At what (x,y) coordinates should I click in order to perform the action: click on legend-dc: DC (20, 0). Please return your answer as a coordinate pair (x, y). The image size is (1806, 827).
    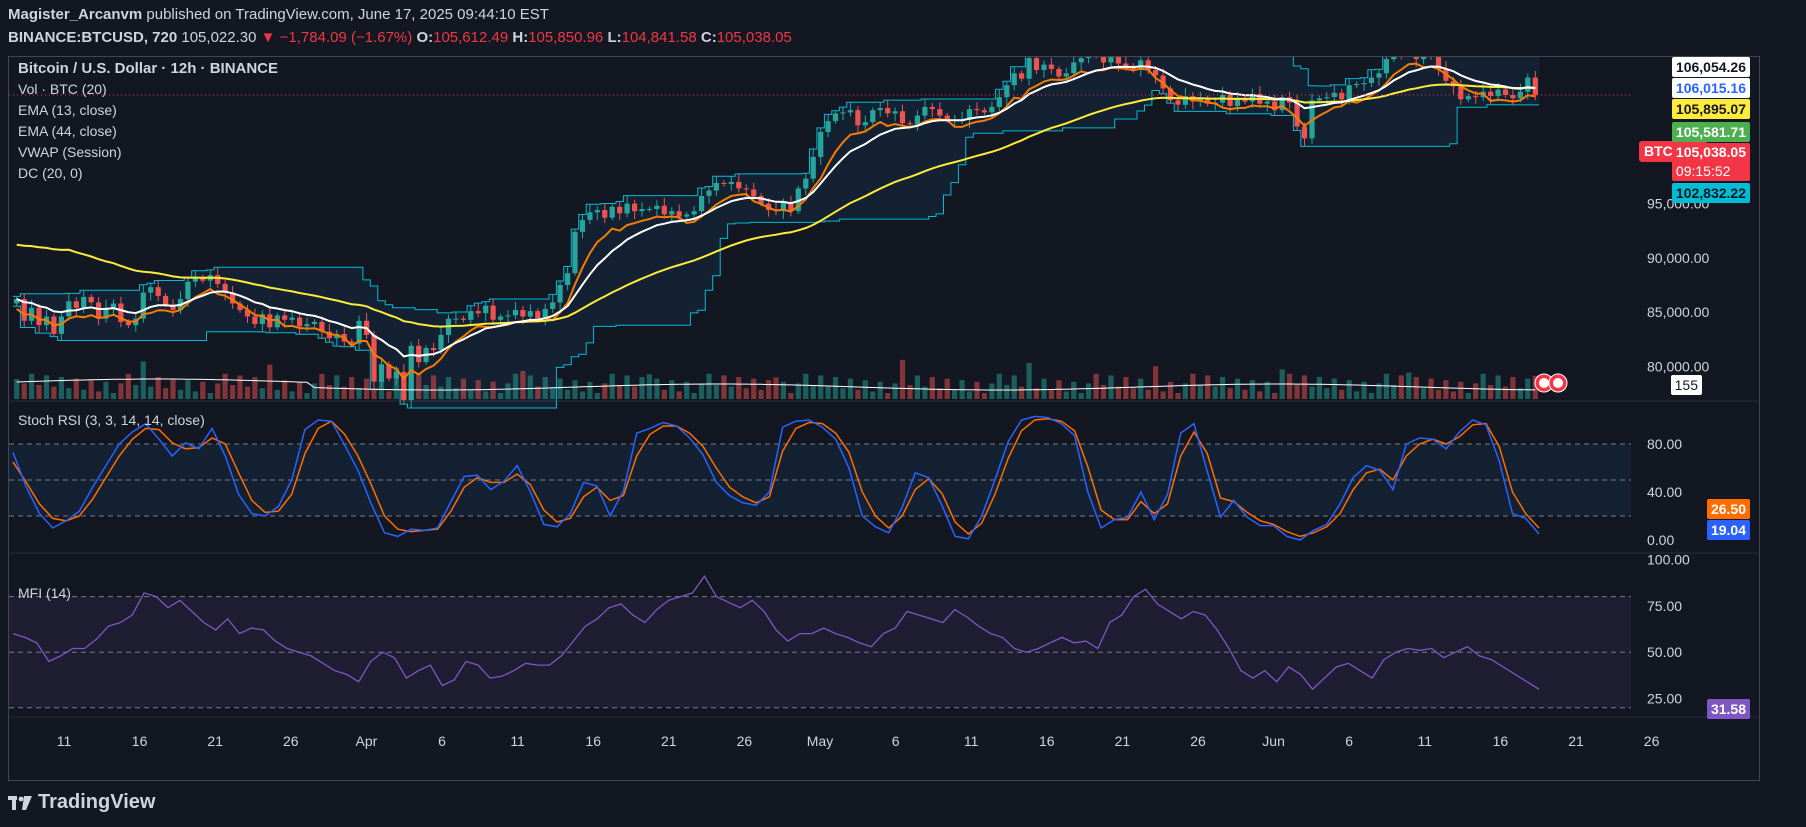
    Looking at the image, I should click on (50, 173).